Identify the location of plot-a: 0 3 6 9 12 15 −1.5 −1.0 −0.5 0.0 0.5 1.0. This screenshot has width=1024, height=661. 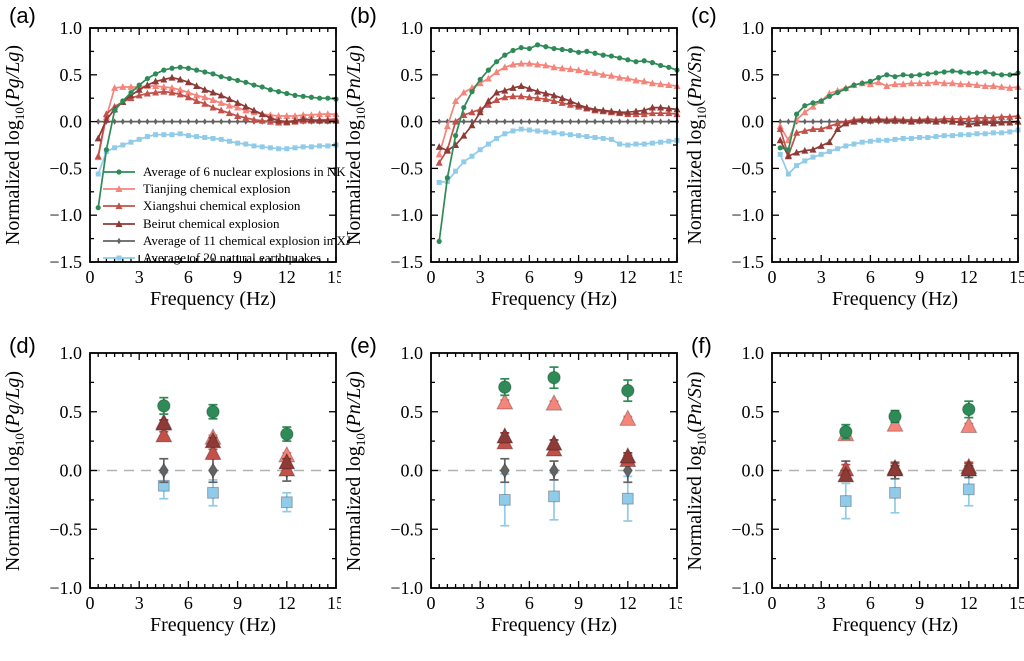
(195, 152).